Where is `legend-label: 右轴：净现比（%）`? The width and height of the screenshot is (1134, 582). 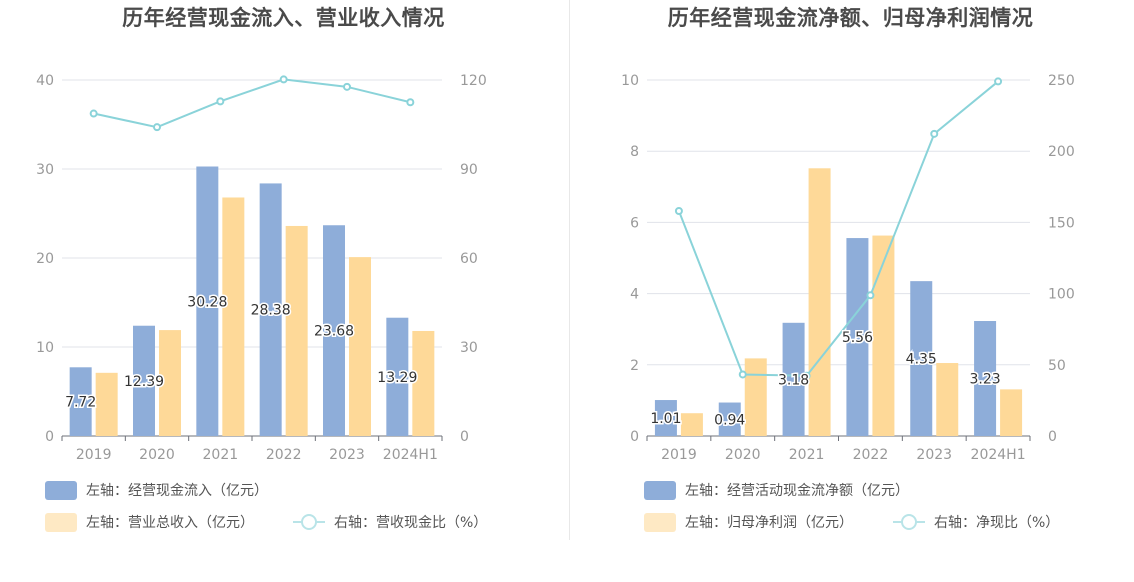 legend-label: 右轴：净现比（%） is located at coordinates (997, 523).